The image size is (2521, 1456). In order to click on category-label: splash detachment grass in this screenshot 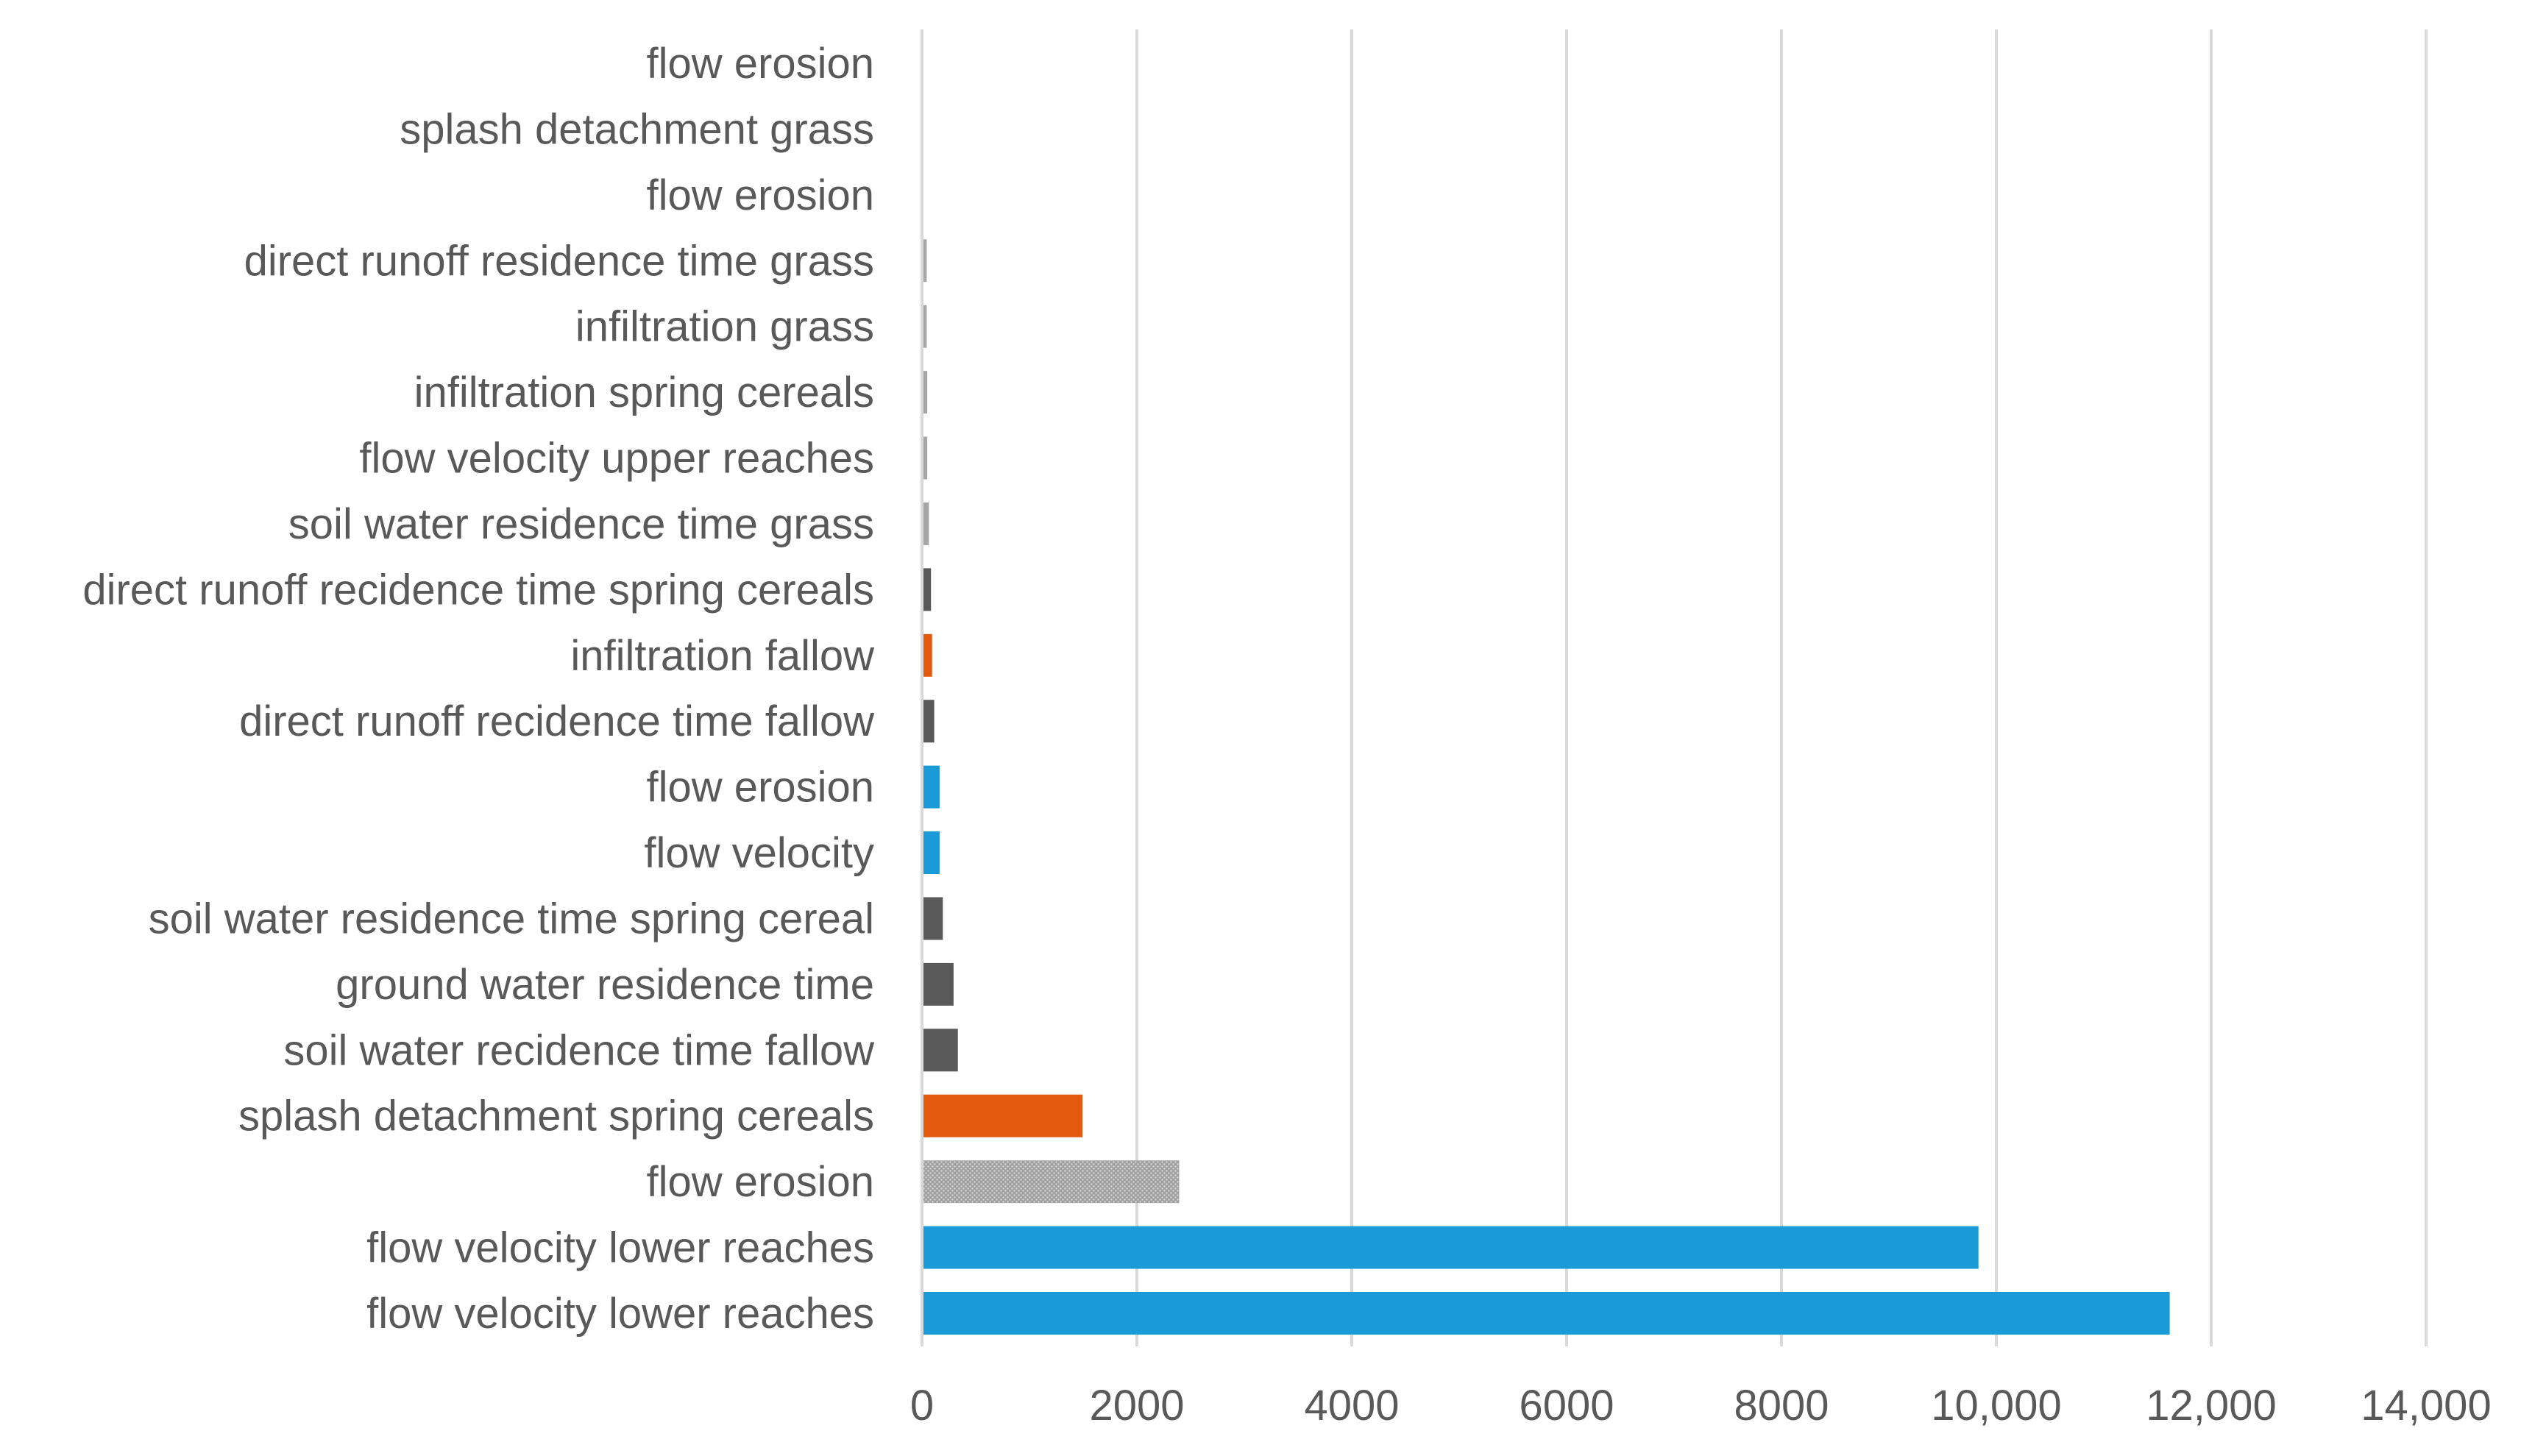, I will do `click(637, 129)`.